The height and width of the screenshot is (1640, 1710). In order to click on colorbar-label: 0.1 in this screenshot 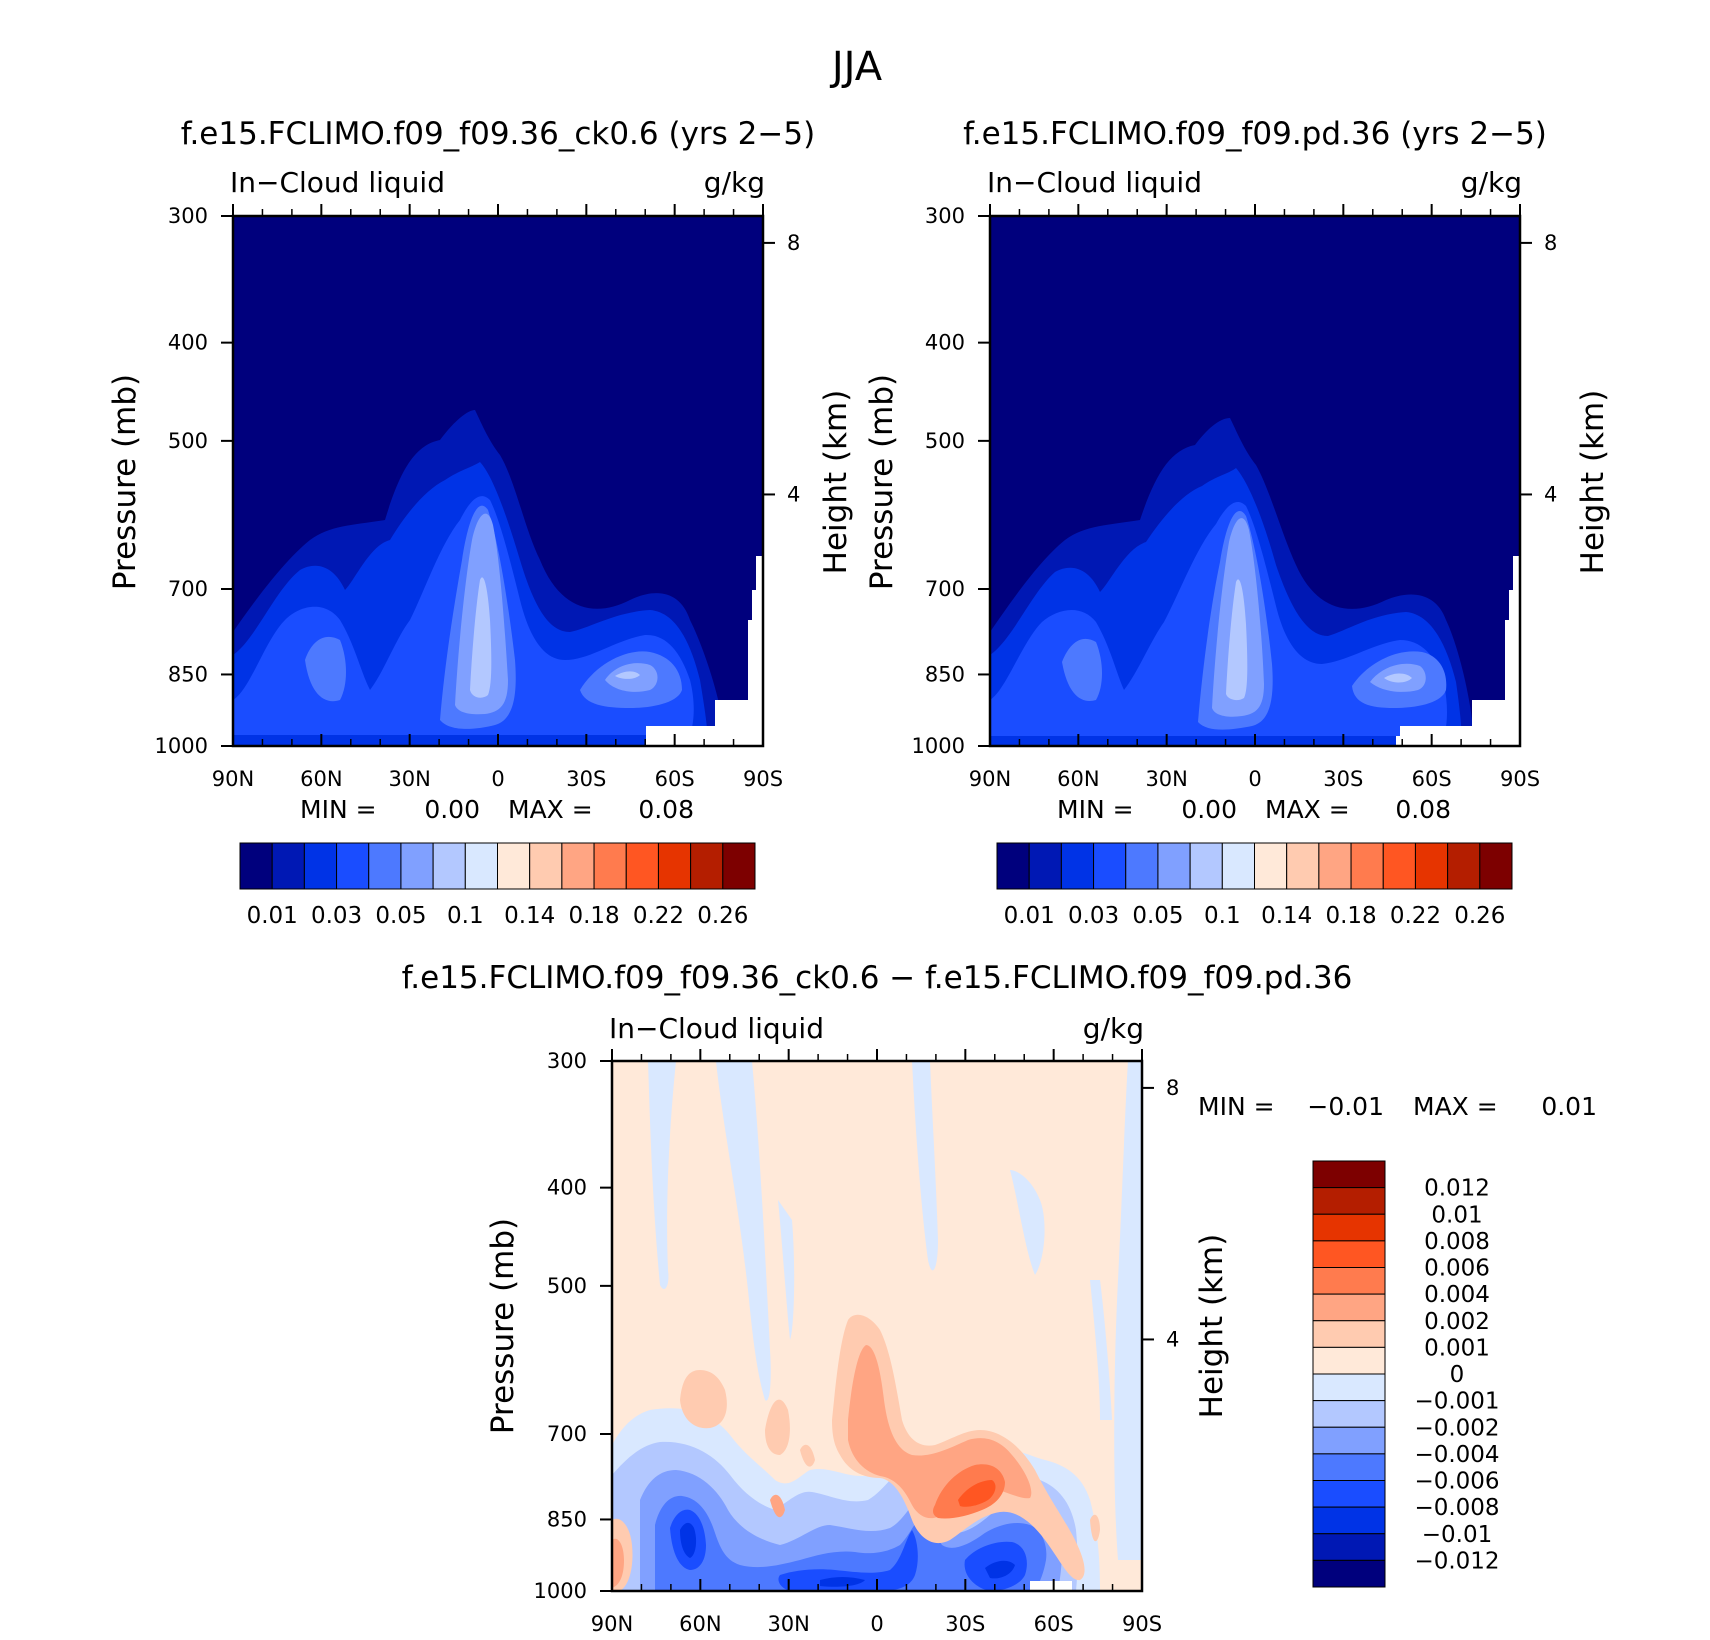, I will do `click(1222, 916)`.